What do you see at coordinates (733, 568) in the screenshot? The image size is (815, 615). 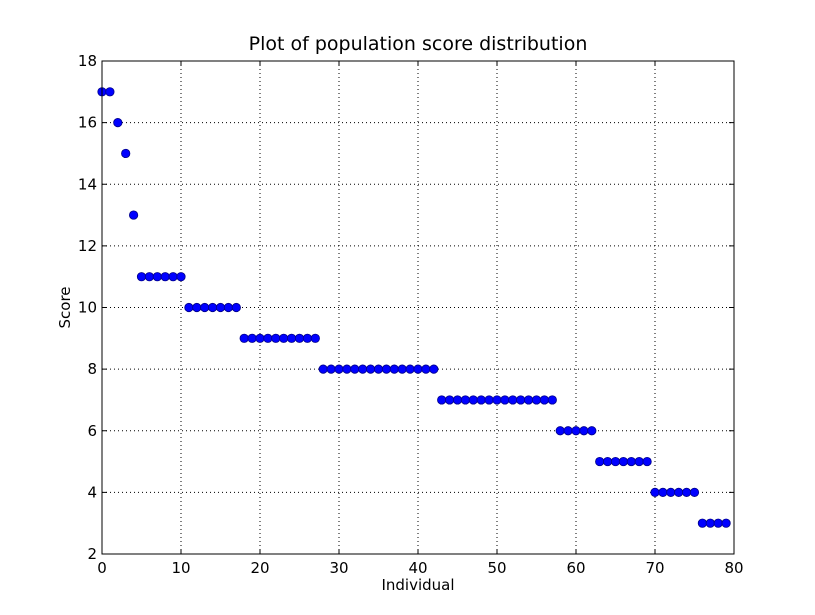 I see `x-tick-label: 80` at bounding box center [733, 568].